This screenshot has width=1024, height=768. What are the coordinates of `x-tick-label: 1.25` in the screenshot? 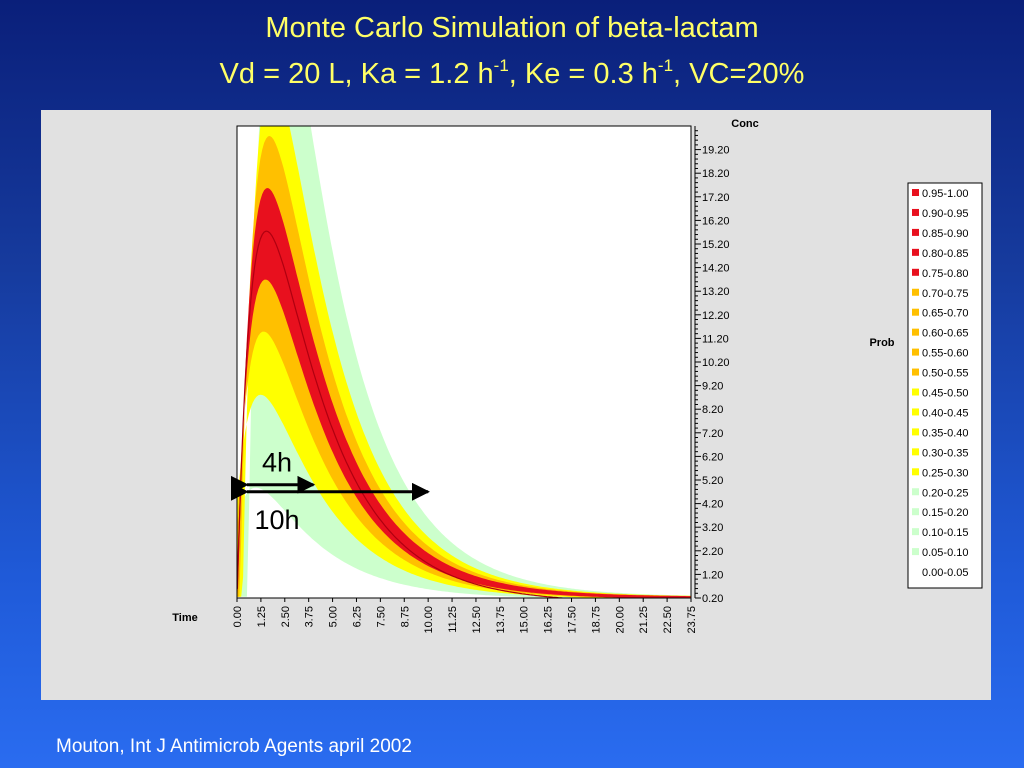 It's located at (262, 616).